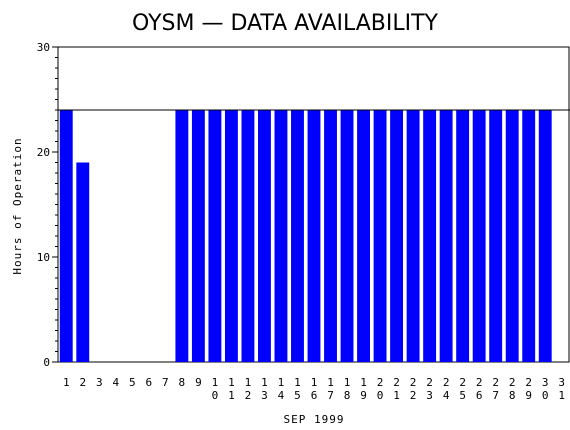 This screenshot has width=570, height=430. Describe the element at coordinates (66, 382) in the screenshot. I see `x-tick-label: 1` at that location.